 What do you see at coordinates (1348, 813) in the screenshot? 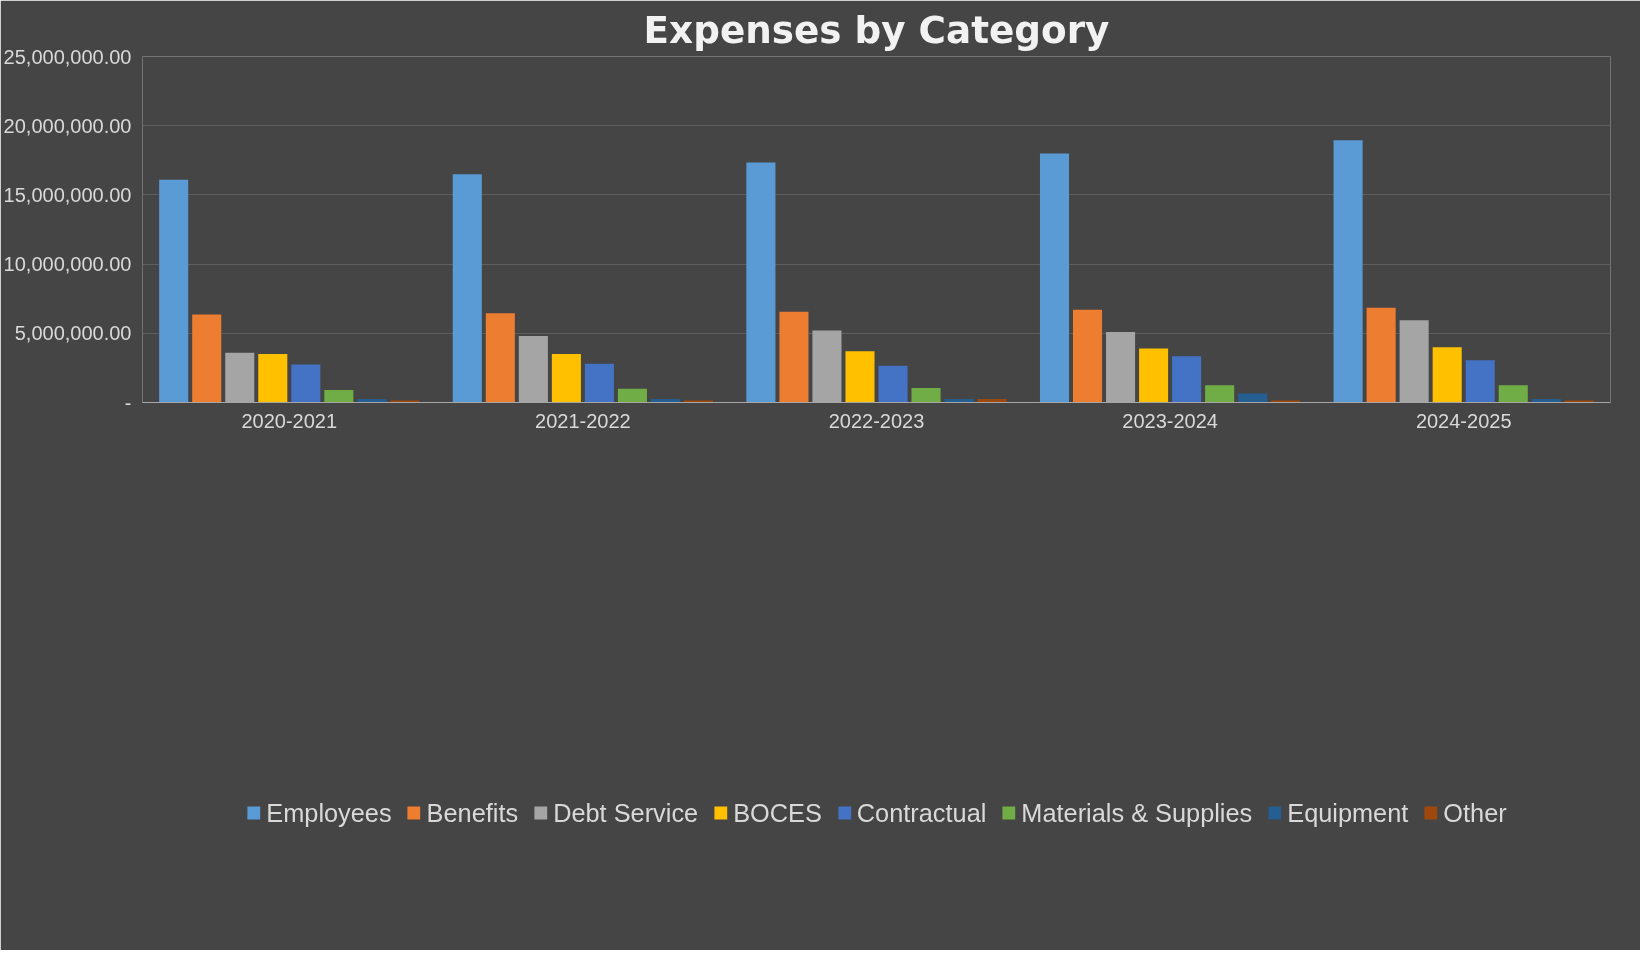
I see `legend-label: Equipment` at bounding box center [1348, 813].